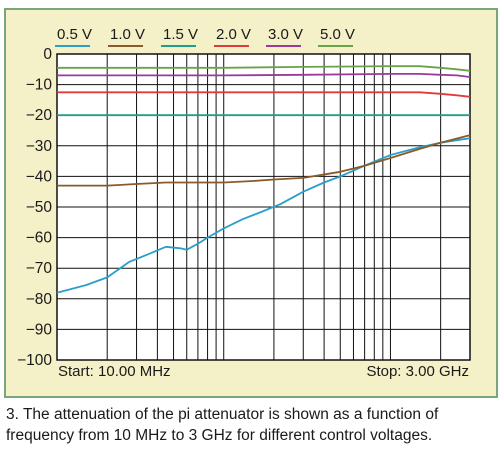 Image resolution: width=503 pixels, height=460 pixels. What do you see at coordinates (264, 75) in the screenshot?
I see `series-line-3-0-v` at bounding box center [264, 75].